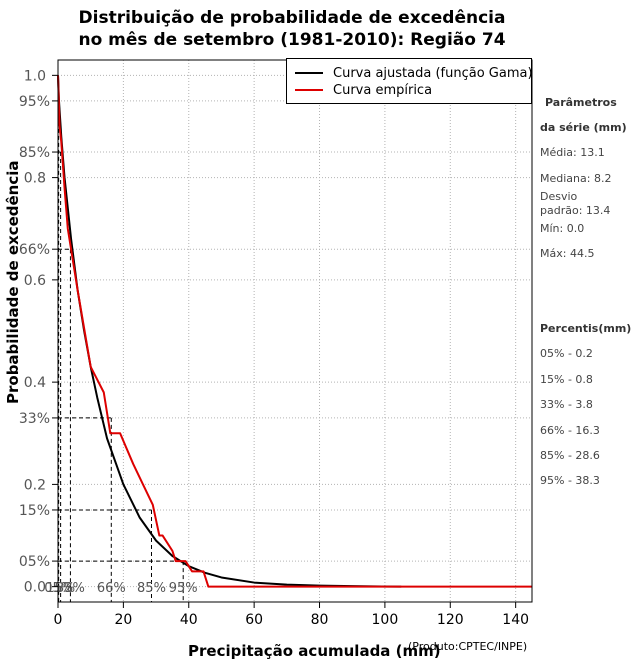 The image size is (640, 660). I want to click on percentile-item: 66% - 16.3, so click(570, 430).